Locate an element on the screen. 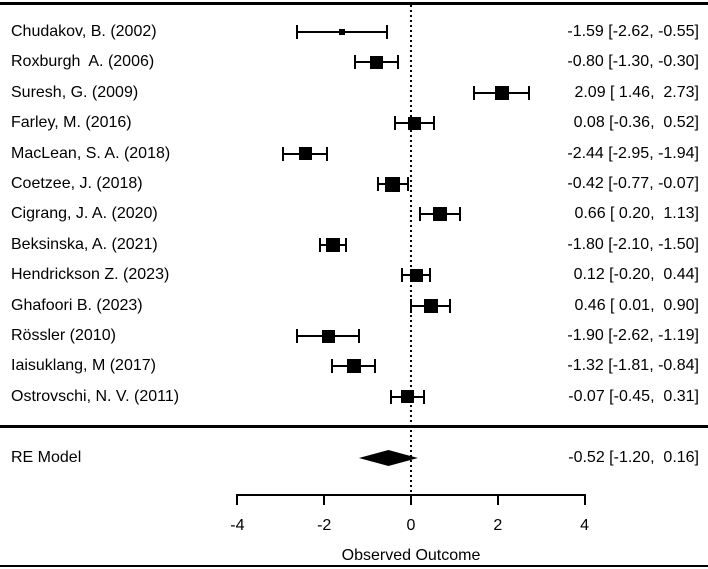 This screenshot has width=708, height=569. top-border-line is located at coordinates (354, 3).